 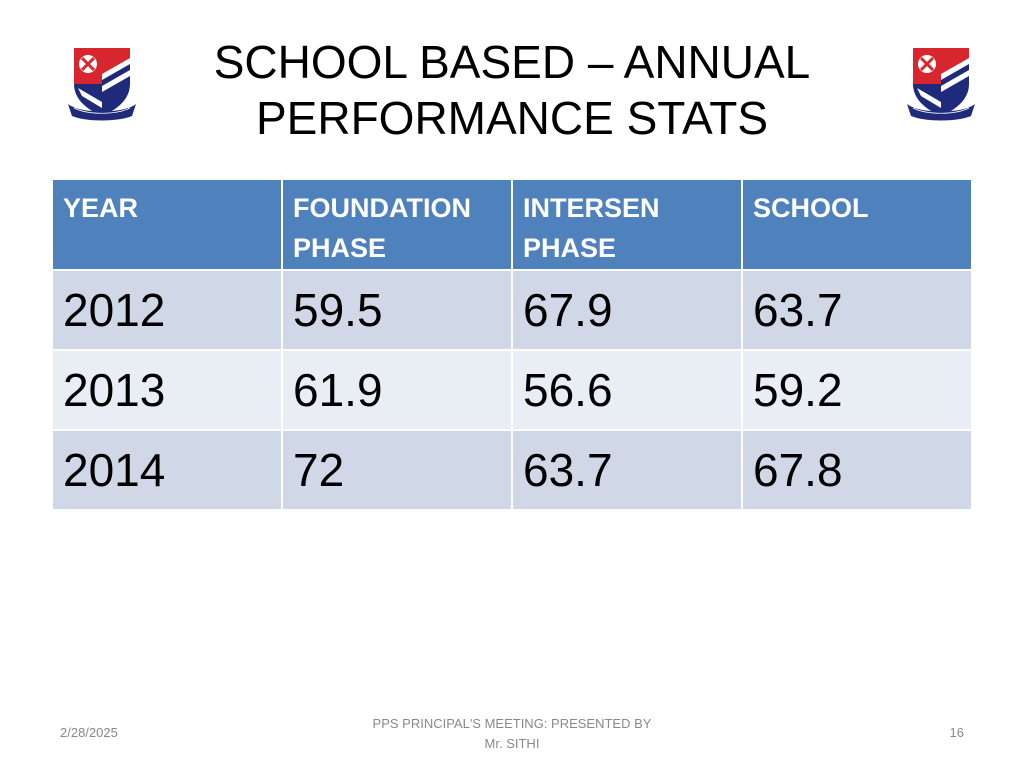 I want to click on header-foundation-phase: FOUNDATION PHASE, so click(x=397, y=224).